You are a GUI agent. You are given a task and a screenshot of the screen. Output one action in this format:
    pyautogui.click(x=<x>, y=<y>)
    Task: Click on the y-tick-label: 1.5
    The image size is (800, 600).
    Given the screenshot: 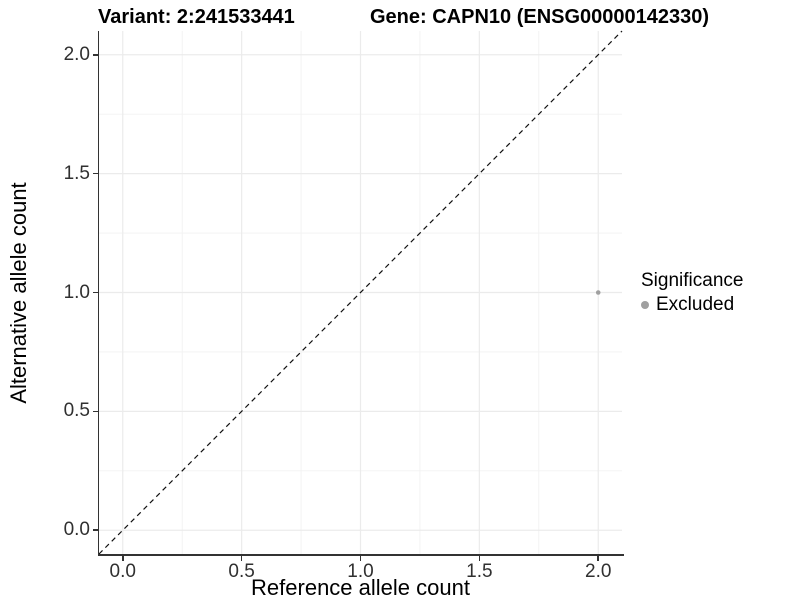 What is the action you would take?
    pyautogui.click(x=76, y=173)
    